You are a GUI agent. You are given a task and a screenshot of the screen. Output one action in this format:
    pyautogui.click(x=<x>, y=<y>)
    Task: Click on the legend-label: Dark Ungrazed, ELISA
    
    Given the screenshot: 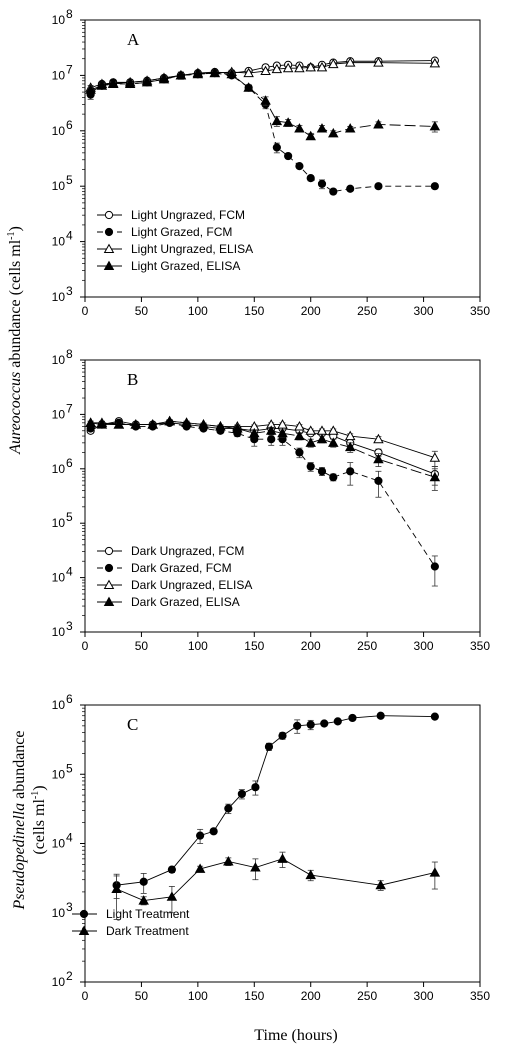 What is the action you would take?
    pyautogui.click(x=191, y=585)
    